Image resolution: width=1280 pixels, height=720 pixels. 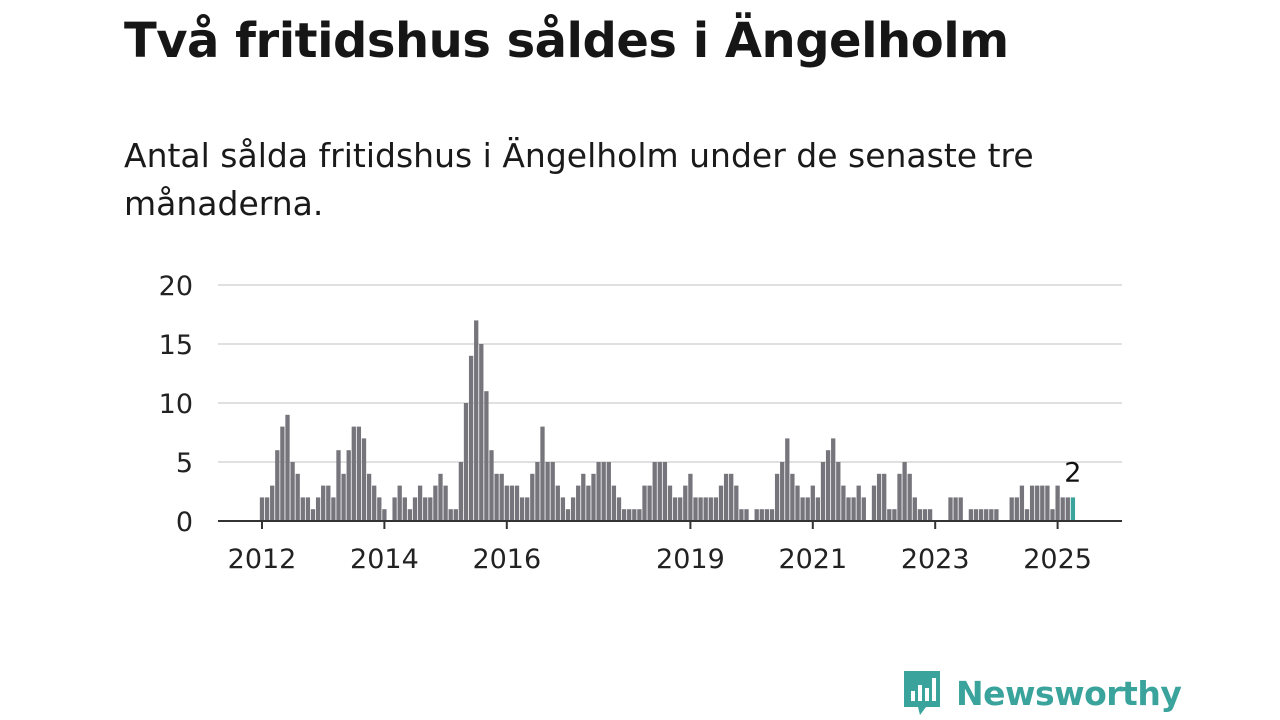 I want to click on x-tick-label: 2021, so click(x=812, y=559).